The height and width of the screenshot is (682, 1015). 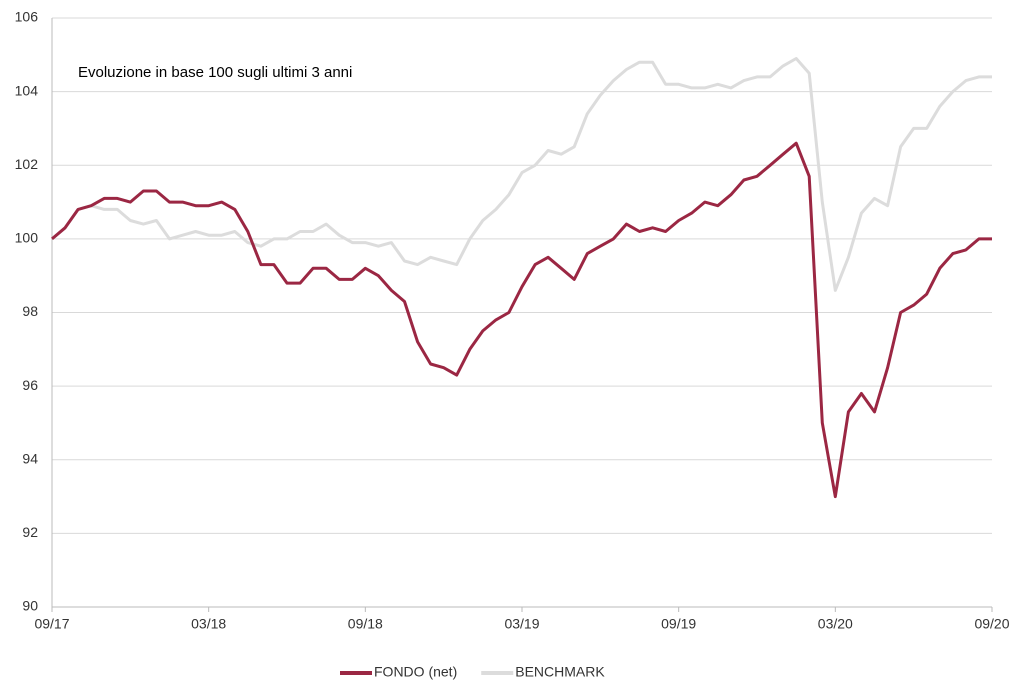 What do you see at coordinates (991, 624) in the screenshot?
I see `x-tick-label: 09/20` at bounding box center [991, 624].